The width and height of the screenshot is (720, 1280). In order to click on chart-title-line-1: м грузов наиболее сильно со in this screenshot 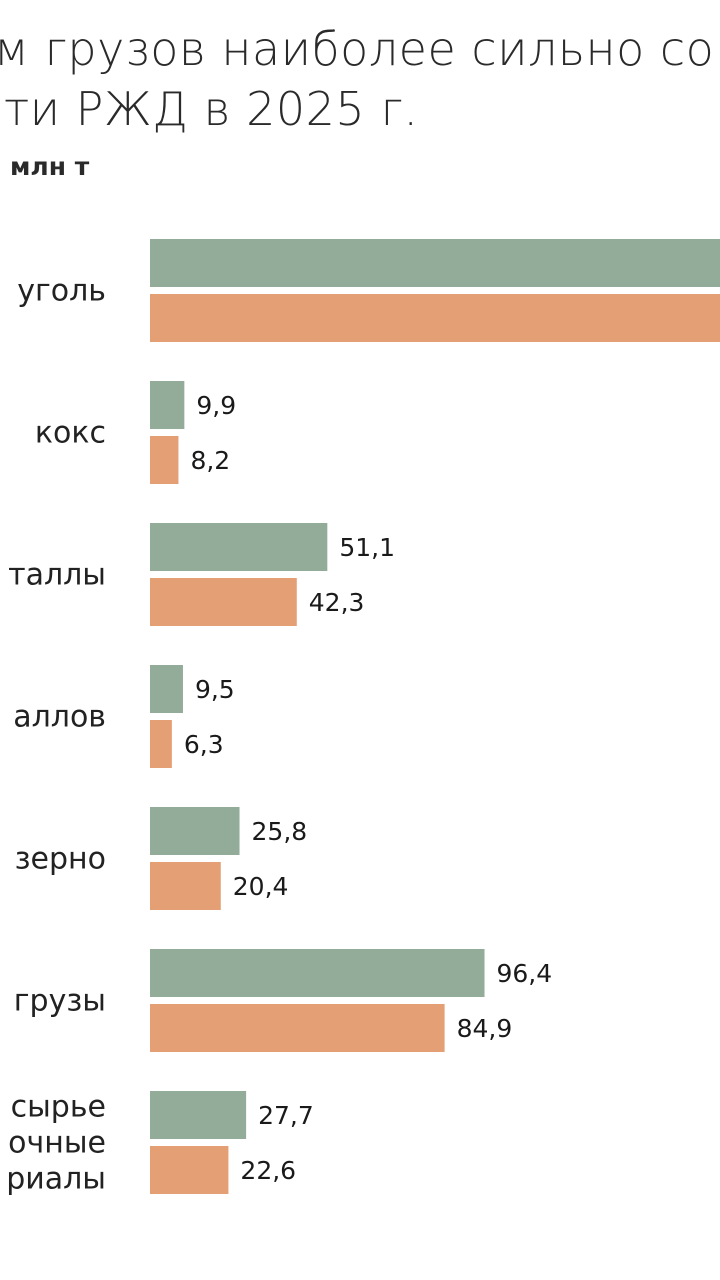, I will do `click(357, 49)`.